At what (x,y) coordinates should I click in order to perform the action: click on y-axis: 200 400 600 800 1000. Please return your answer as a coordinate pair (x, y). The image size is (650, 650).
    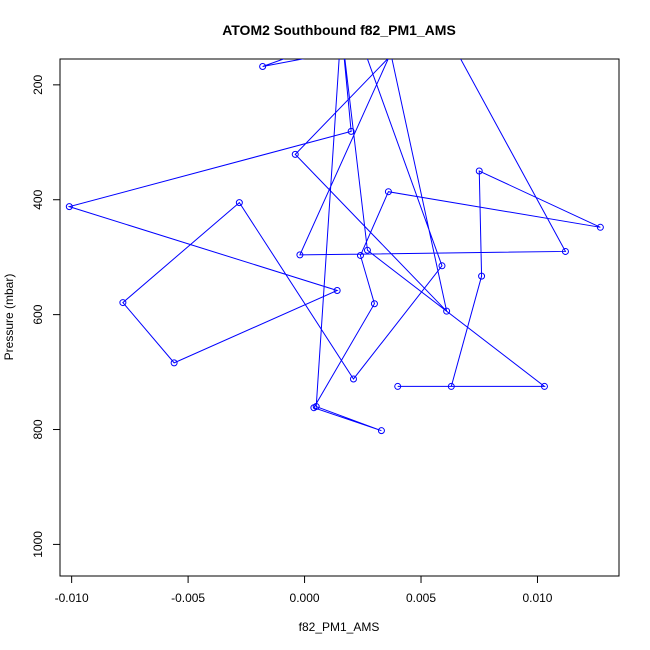
    Looking at the image, I should click on (46, 316).